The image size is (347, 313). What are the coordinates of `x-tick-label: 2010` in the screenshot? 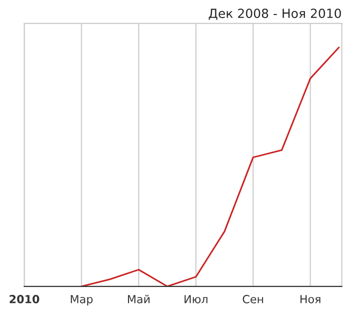 It's located at (25, 299).